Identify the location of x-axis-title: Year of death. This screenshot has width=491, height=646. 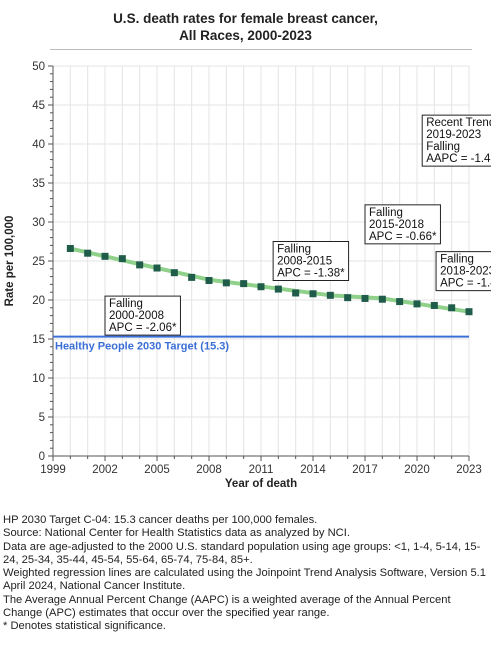
(261, 484).